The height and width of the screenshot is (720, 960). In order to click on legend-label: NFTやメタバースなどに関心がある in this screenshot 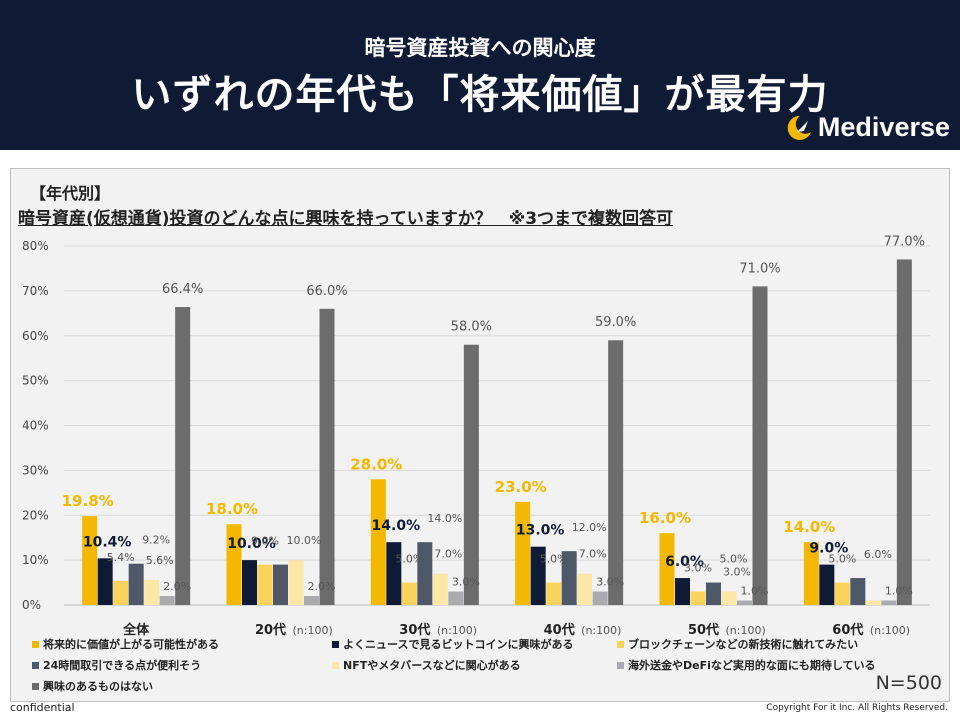, I will do `click(432, 665)`.